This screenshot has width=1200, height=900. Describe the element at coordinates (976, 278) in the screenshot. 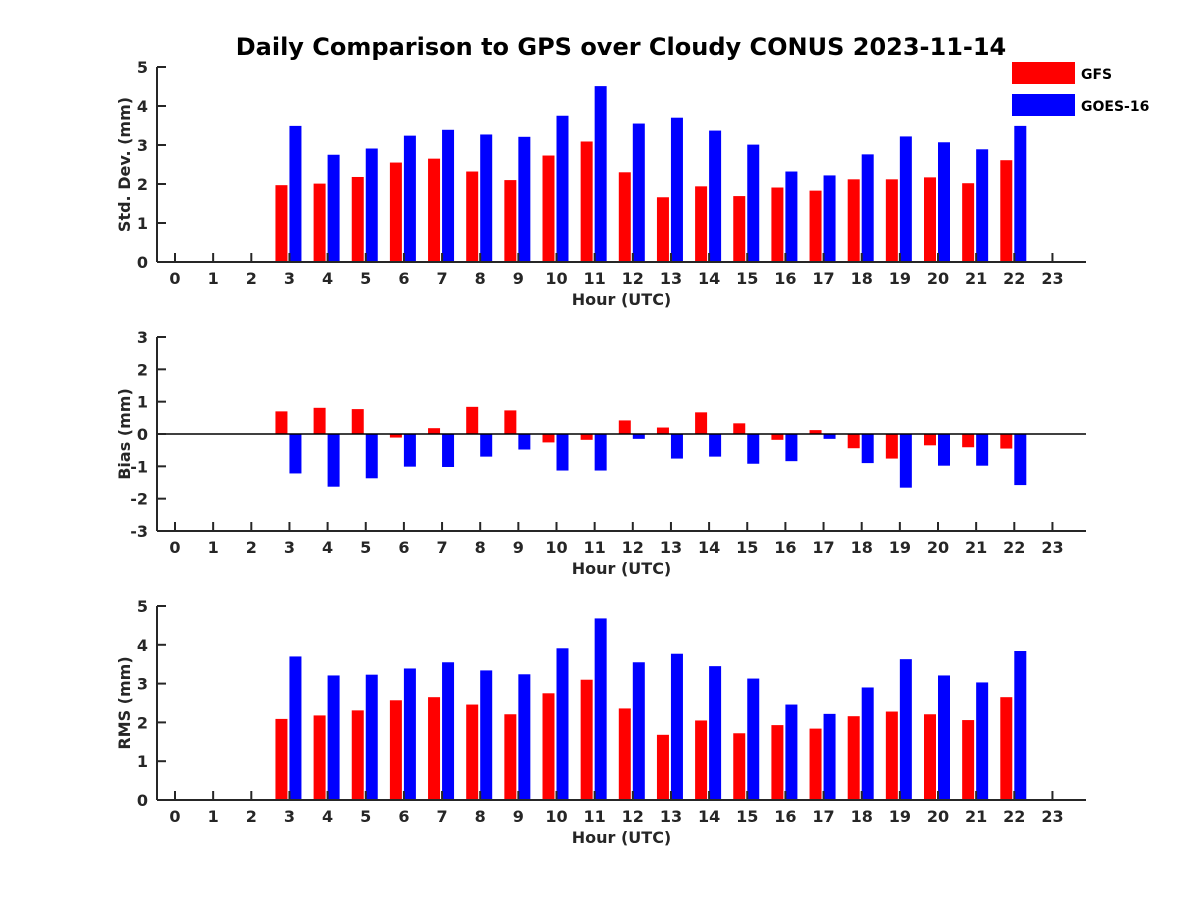

I see `x-tick-label: 21` at that location.